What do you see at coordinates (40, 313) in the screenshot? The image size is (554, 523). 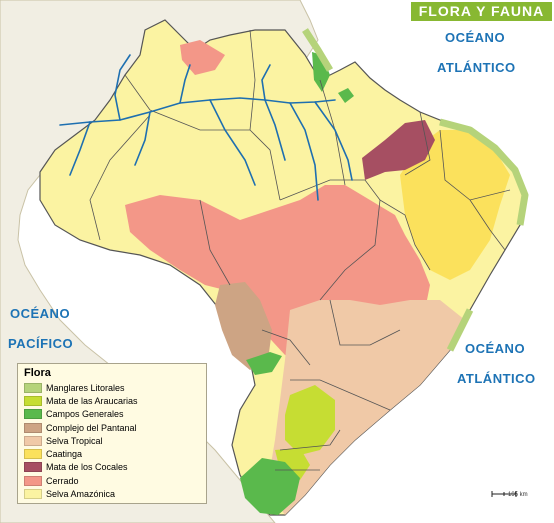 I see `ocean-label-pacific-1: OCÉANO` at bounding box center [40, 313].